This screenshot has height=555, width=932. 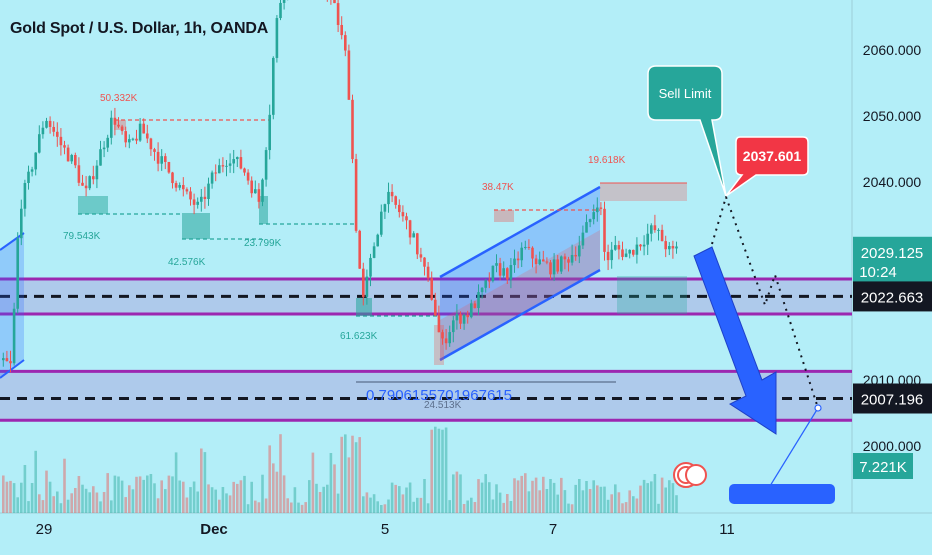 What do you see at coordinates (878, 272) in the screenshot?
I see `price-badge-sub-0: 10:24` at bounding box center [878, 272].